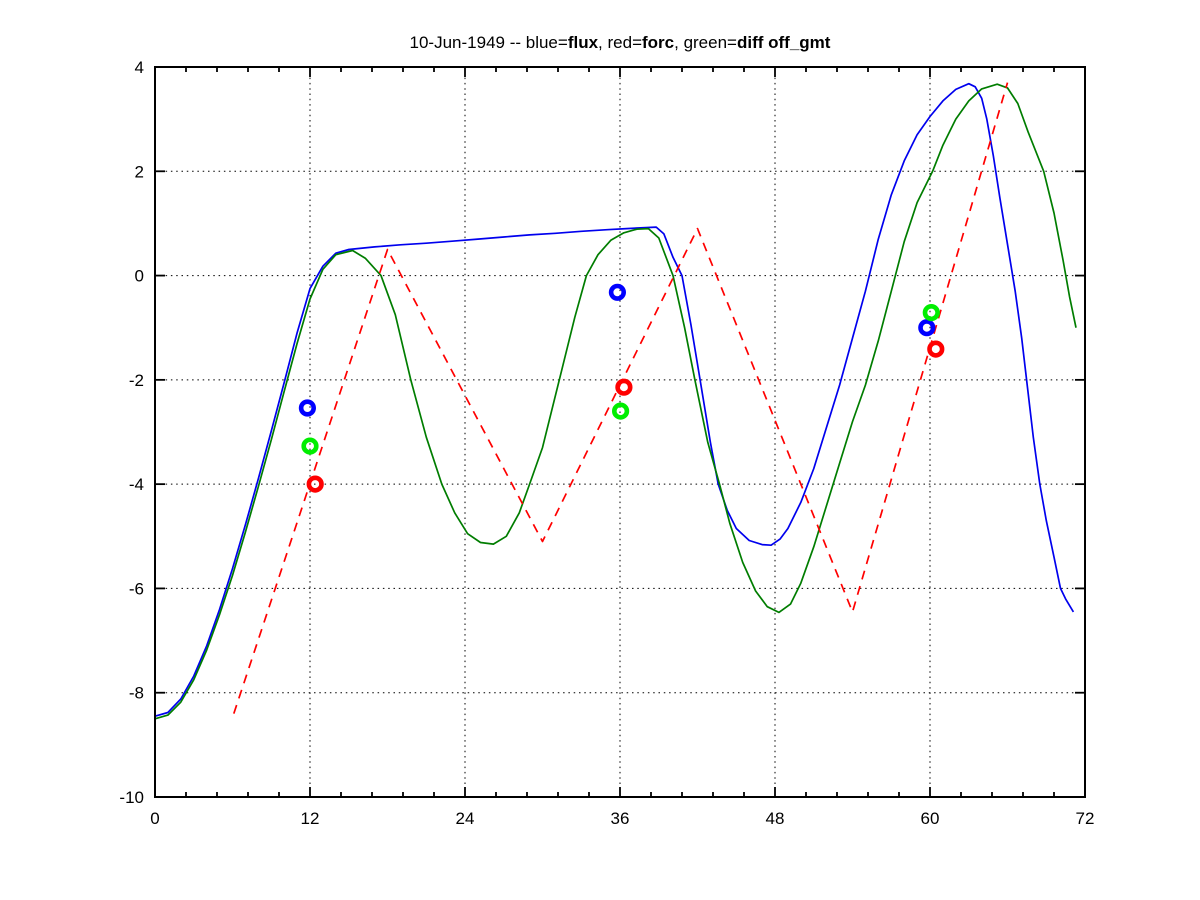 The image size is (1200, 900). What do you see at coordinates (705, 42) in the screenshot?
I see `title-segment: , green=` at bounding box center [705, 42].